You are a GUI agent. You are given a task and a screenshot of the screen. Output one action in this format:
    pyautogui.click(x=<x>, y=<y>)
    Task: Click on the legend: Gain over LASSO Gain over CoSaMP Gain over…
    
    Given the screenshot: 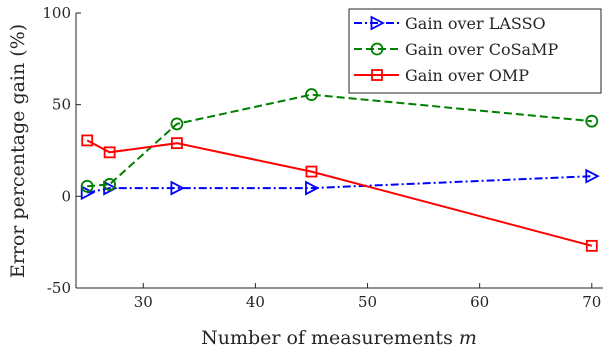 What is the action you would take?
    pyautogui.click(x=475, y=51)
    